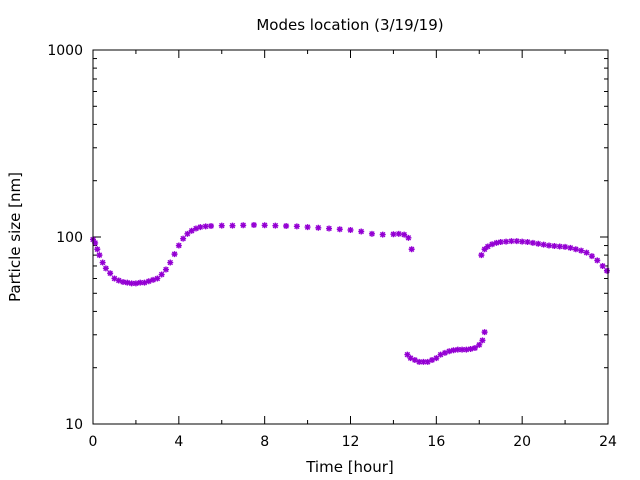  I want to click on chart-title: Modes location (3/19/19), so click(349, 25).